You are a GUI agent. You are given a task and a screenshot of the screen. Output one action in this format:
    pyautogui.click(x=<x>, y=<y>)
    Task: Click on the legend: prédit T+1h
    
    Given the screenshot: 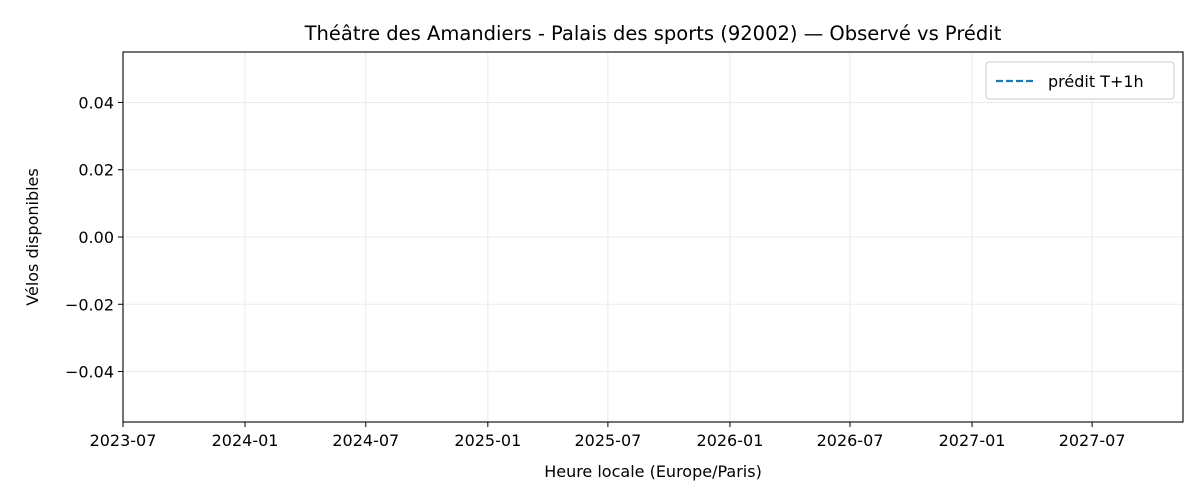 What is the action you would take?
    pyautogui.click(x=1080, y=80)
    